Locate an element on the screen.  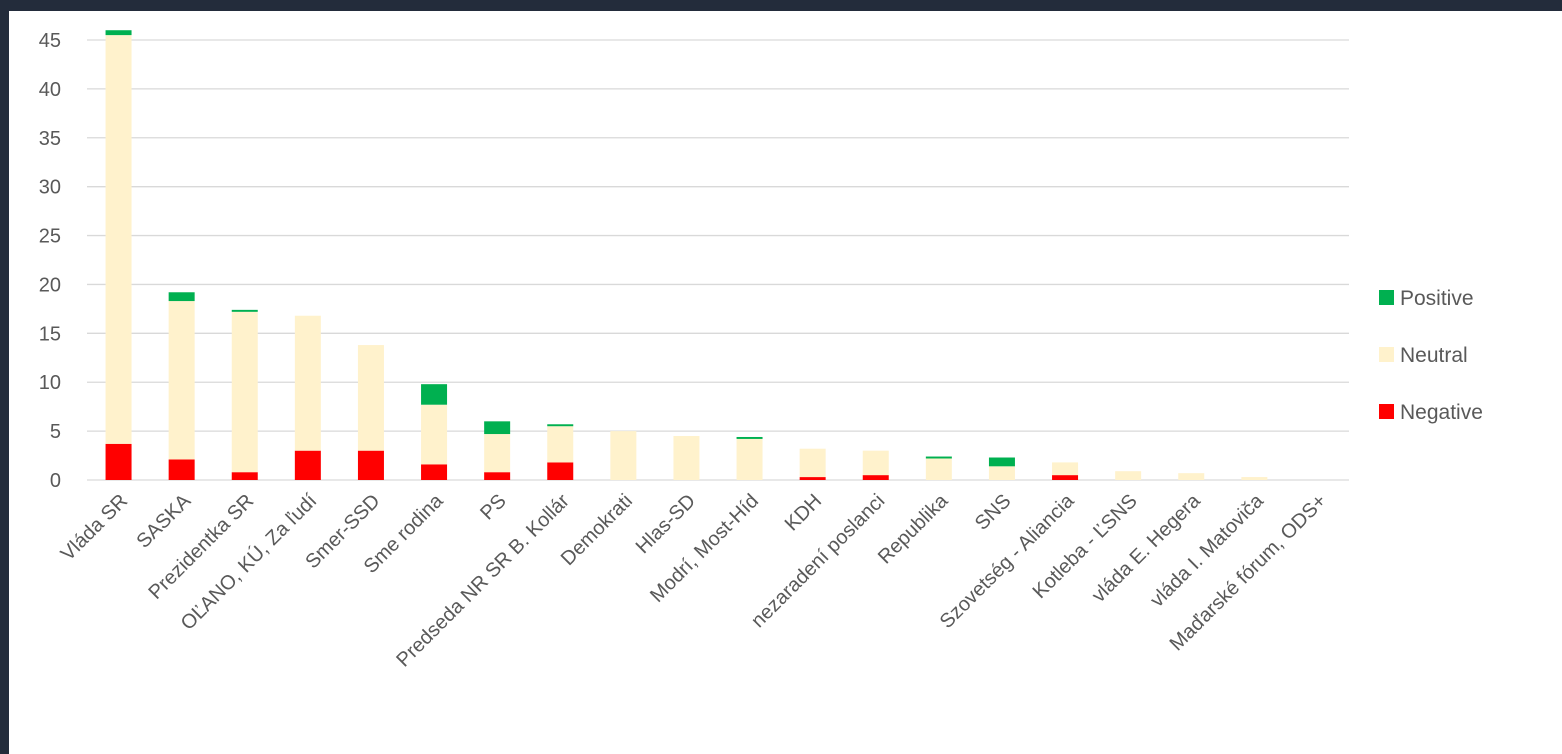
x-category-label: Modrí, Most-Híd is located at coordinates (704, 548).